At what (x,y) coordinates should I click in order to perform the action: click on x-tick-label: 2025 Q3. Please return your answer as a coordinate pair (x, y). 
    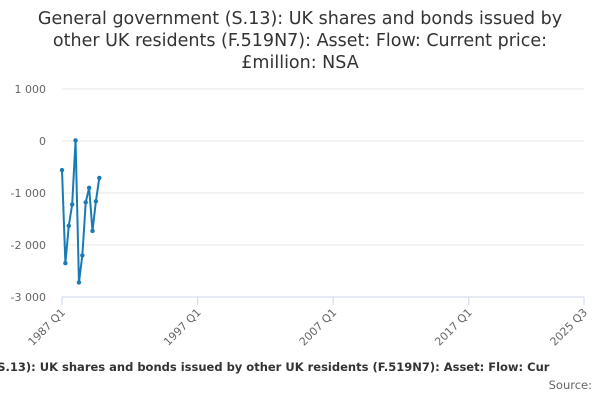
    Looking at the image, I should click on (569, 327).